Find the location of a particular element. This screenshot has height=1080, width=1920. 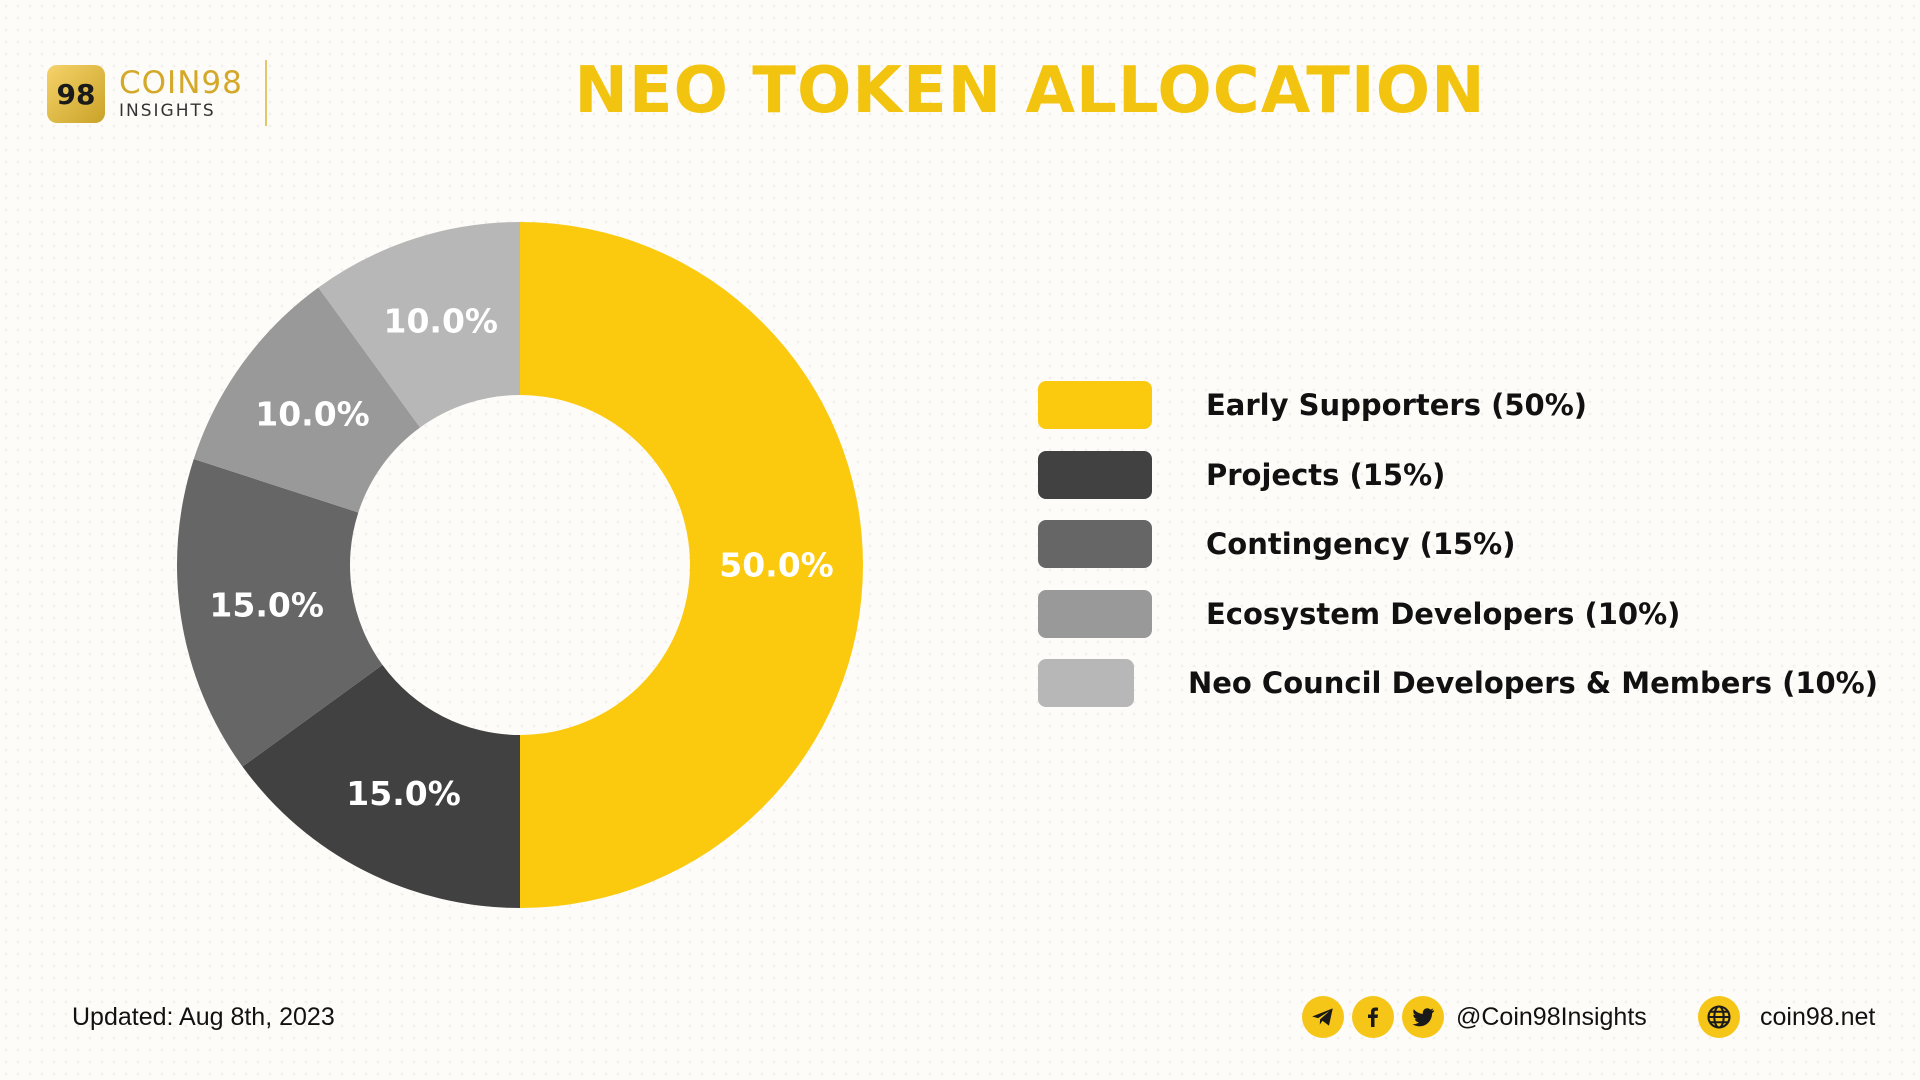

legend-item-4: Neo Council Developers & Members (10%) is located at coordinates (1458, 683).